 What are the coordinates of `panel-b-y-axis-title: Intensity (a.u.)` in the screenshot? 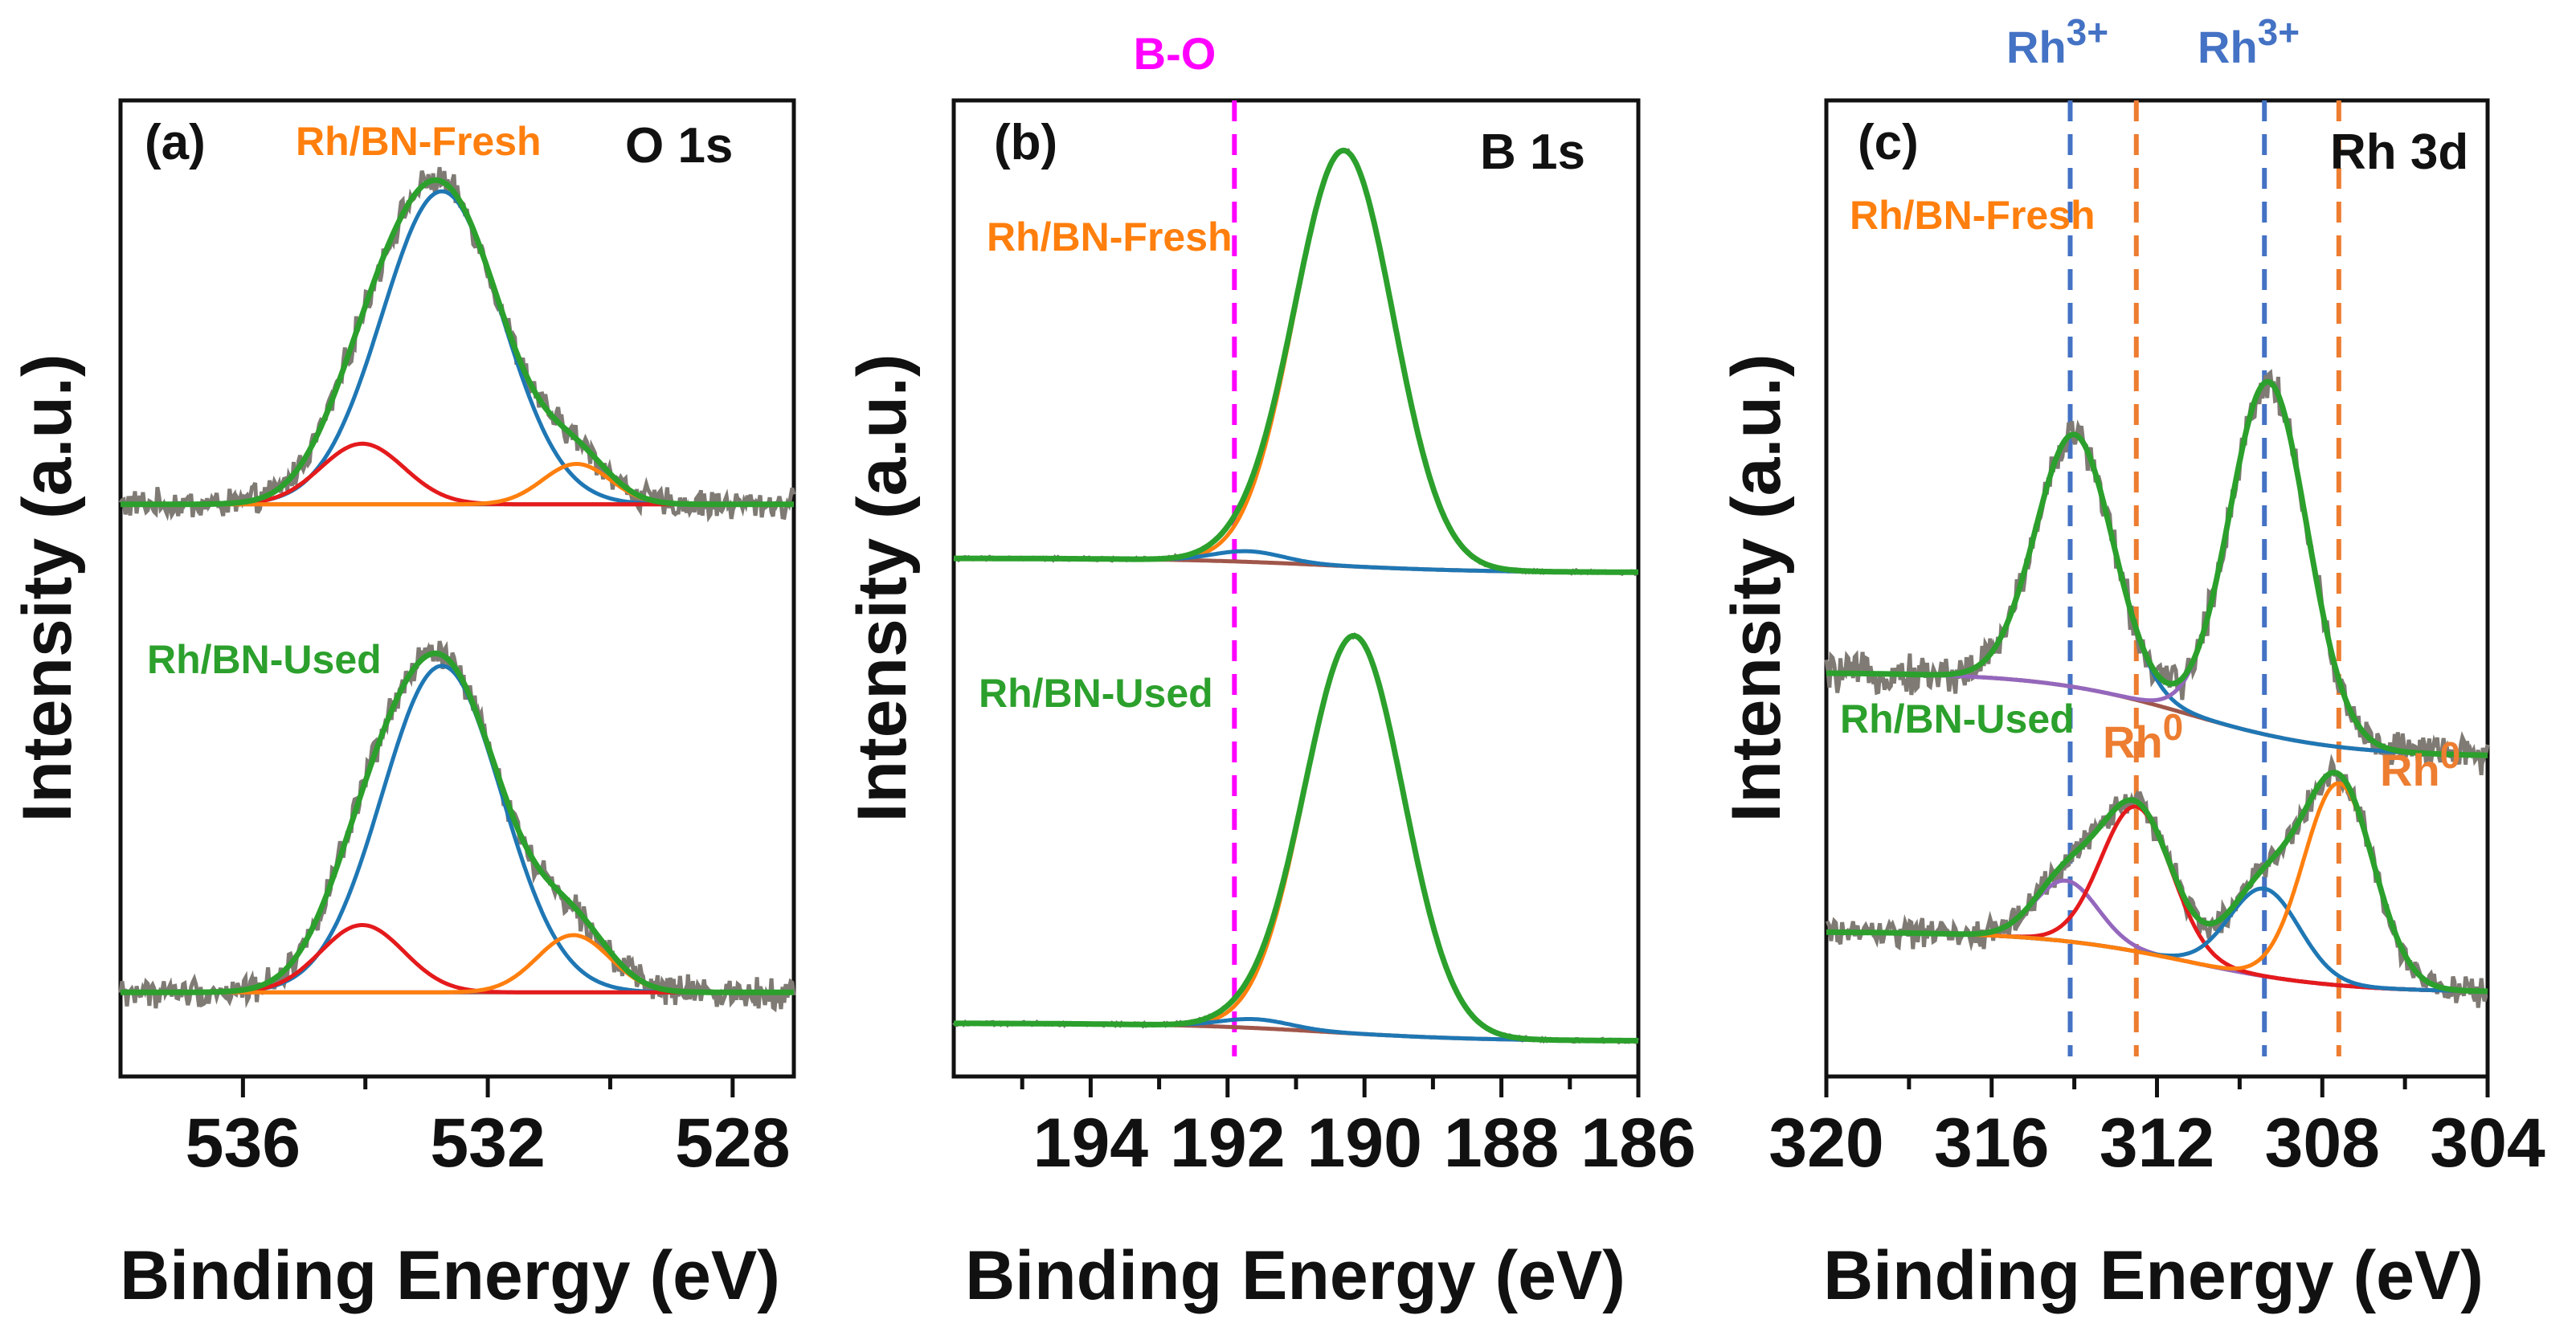 It's located at (883, 588).